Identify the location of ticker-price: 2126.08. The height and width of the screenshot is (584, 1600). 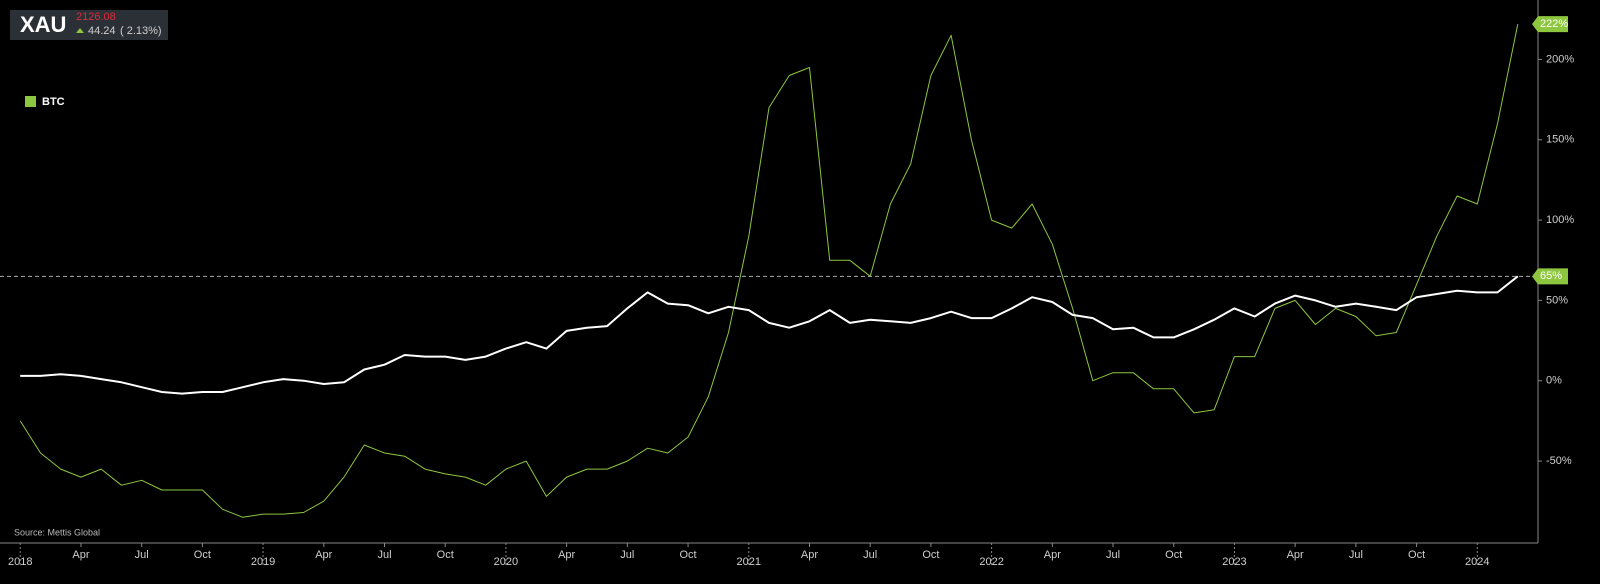
(96, 17).